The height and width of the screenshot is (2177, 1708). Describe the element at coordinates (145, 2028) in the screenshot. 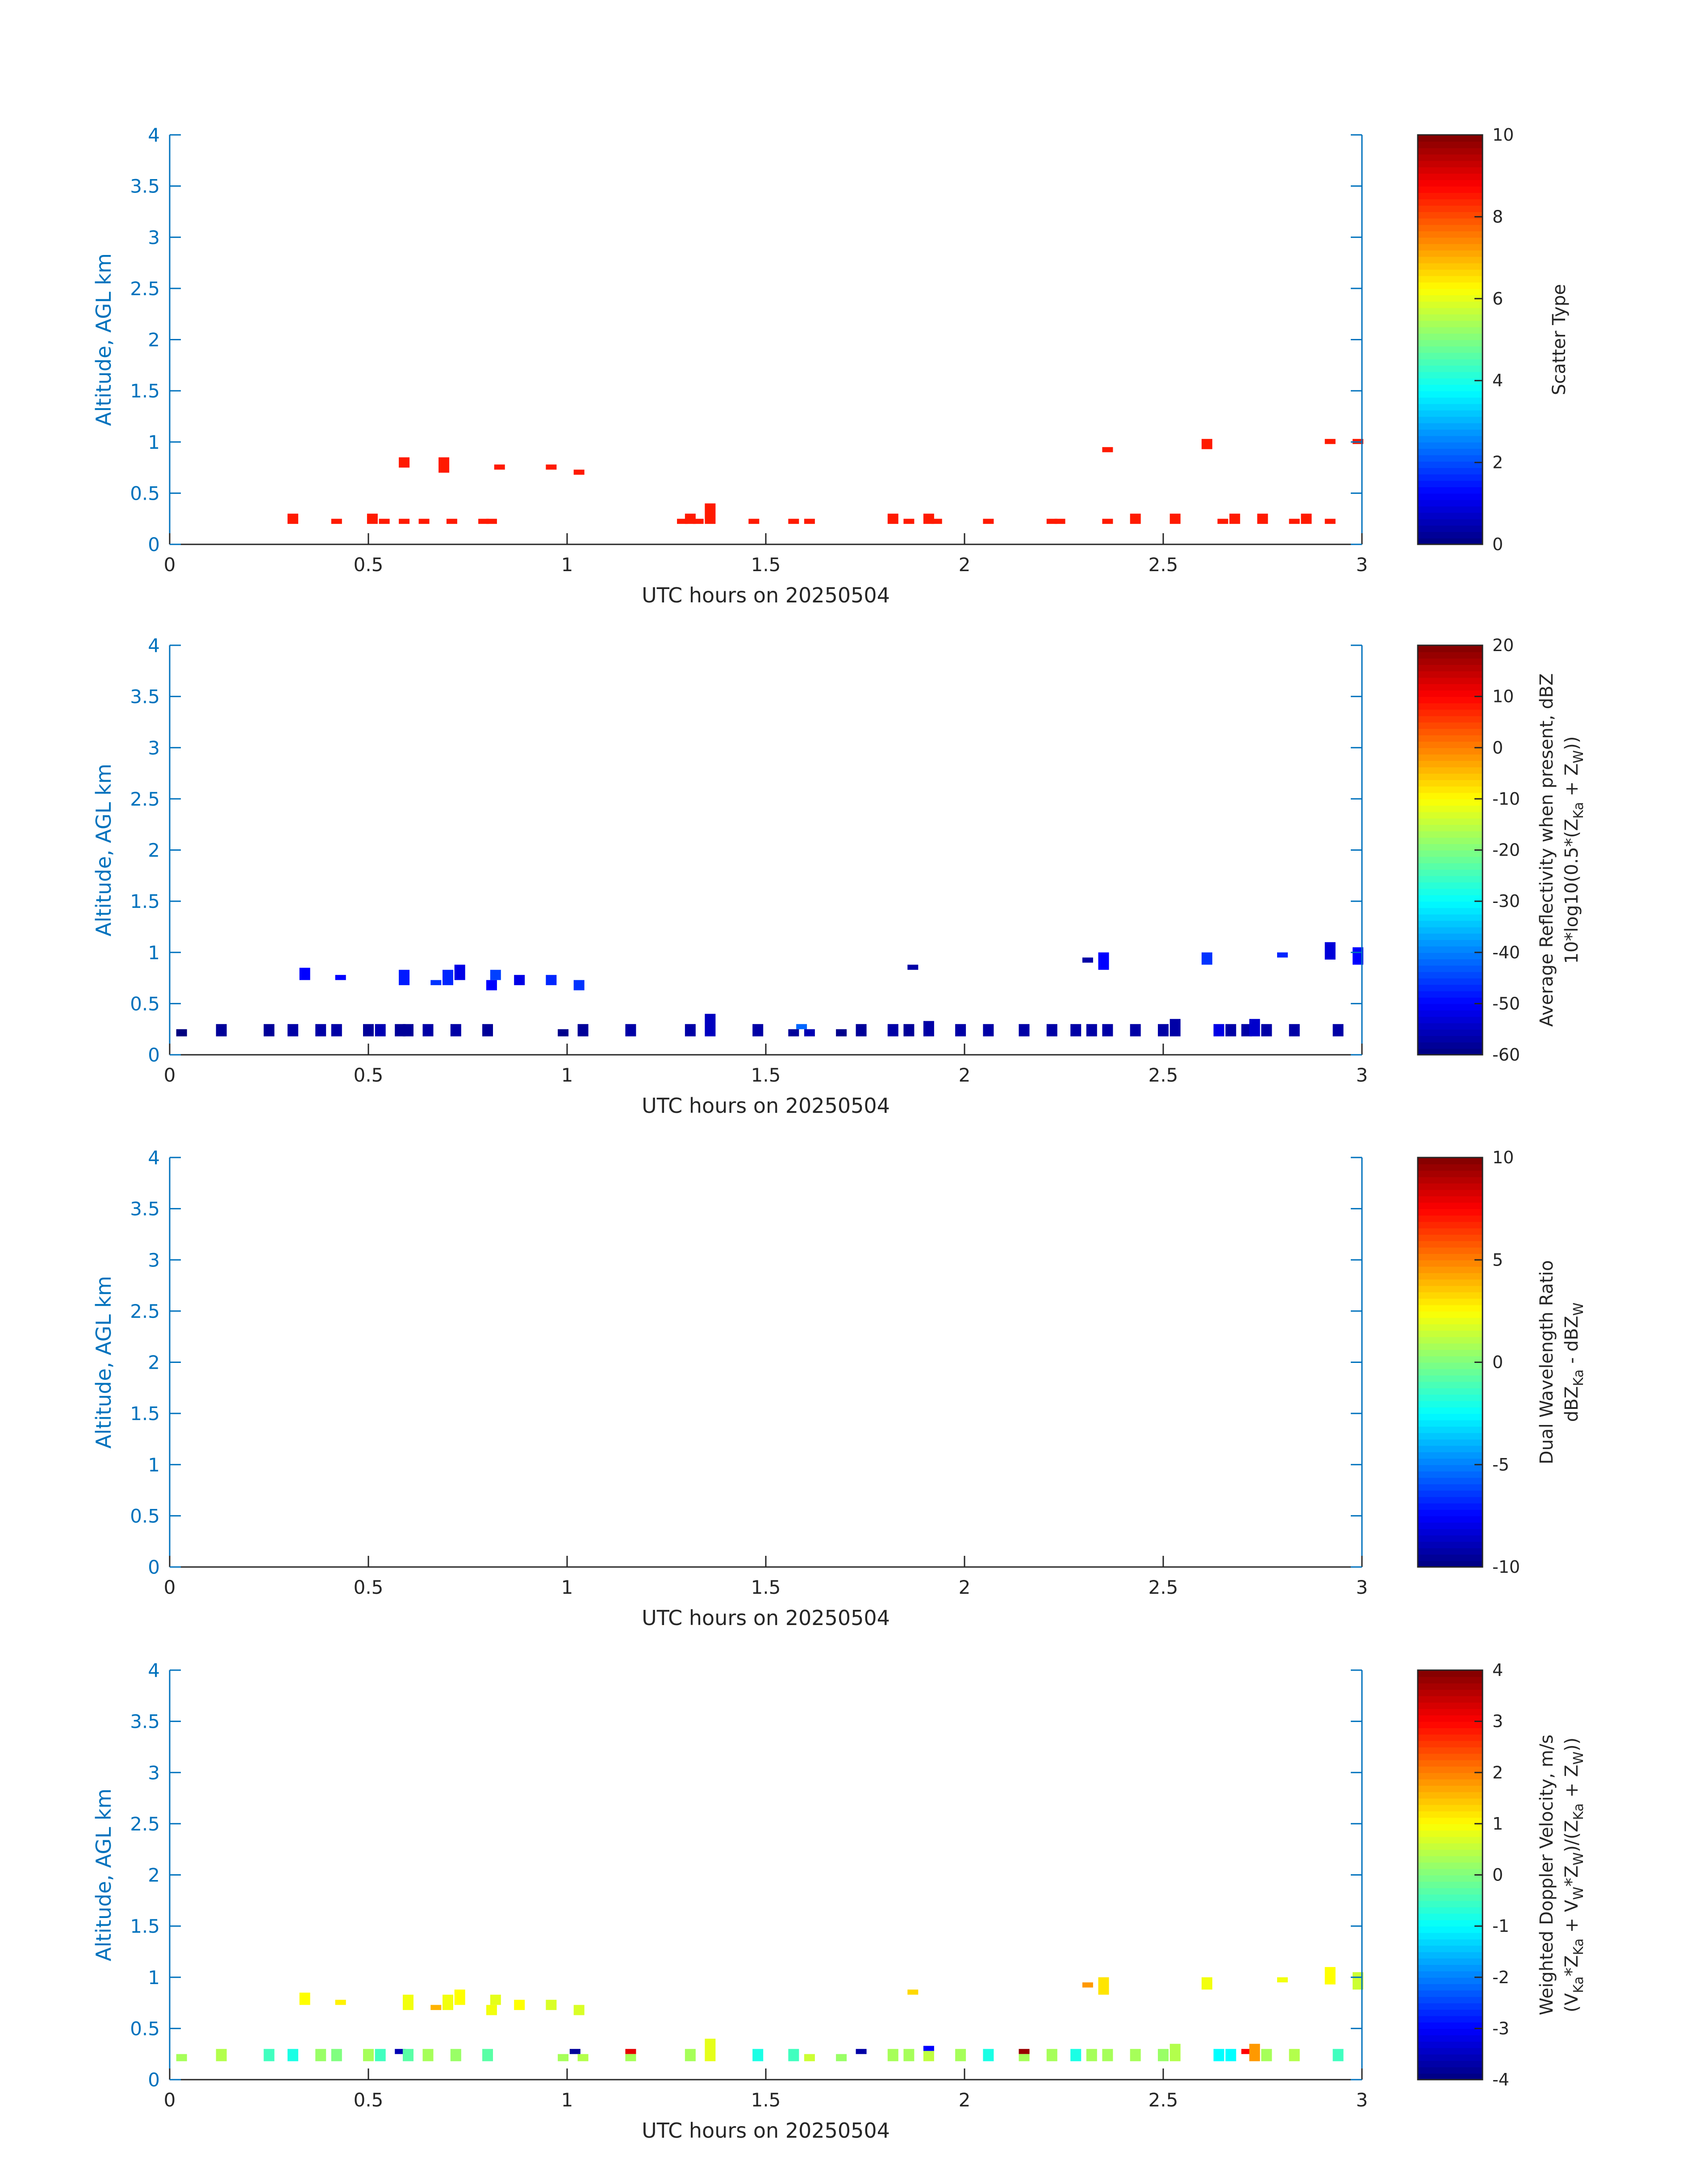

I see `y-tick-label: 0.5` at that location.